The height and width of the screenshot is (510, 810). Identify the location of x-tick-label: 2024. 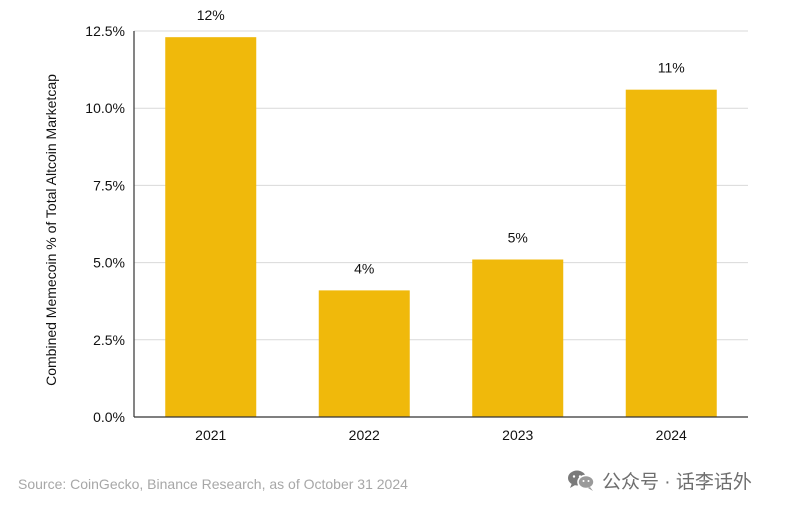
(671, 435).